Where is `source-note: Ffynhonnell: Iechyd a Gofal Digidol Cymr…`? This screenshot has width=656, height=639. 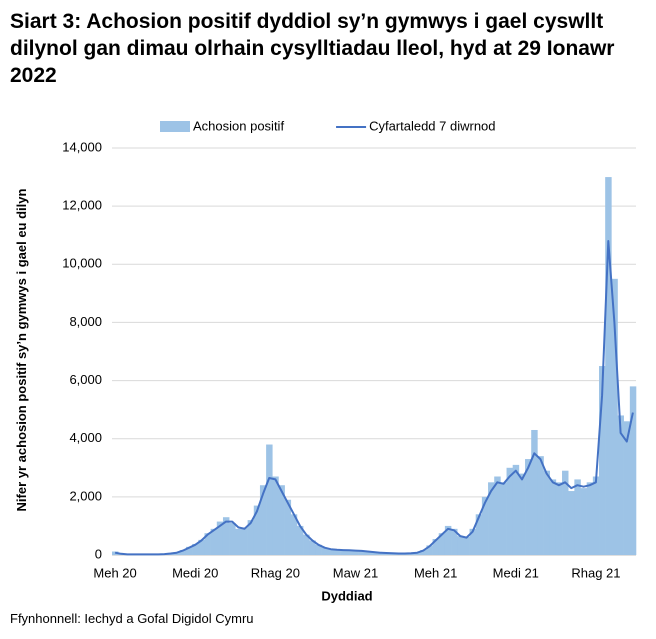 source-note: Ffynhonnell: Iechyd a Gofal Digidol Cymr… is located at coordinates (132, 618).